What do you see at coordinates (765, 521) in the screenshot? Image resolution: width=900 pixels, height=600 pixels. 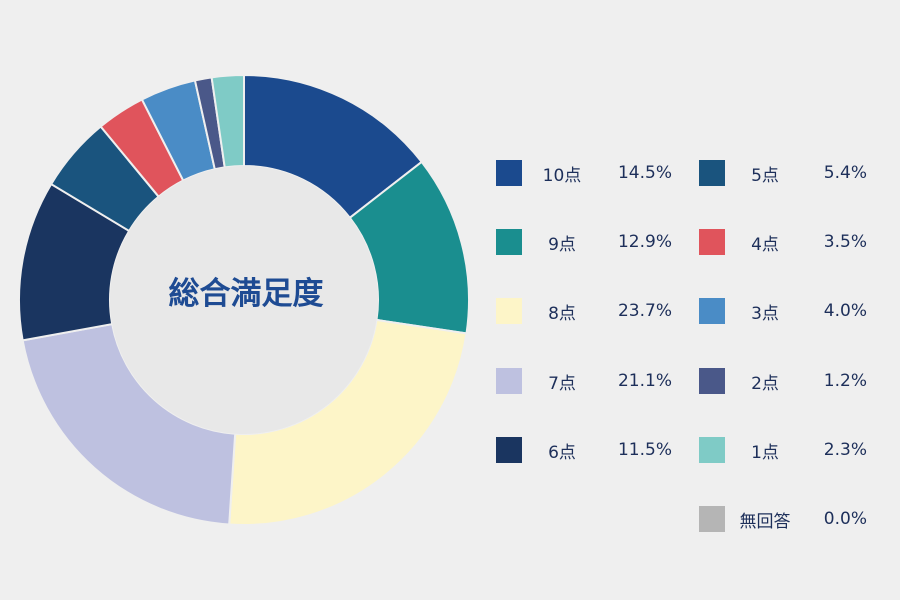 I see `legend-label: 無回答` at bounding box center [765, 521].